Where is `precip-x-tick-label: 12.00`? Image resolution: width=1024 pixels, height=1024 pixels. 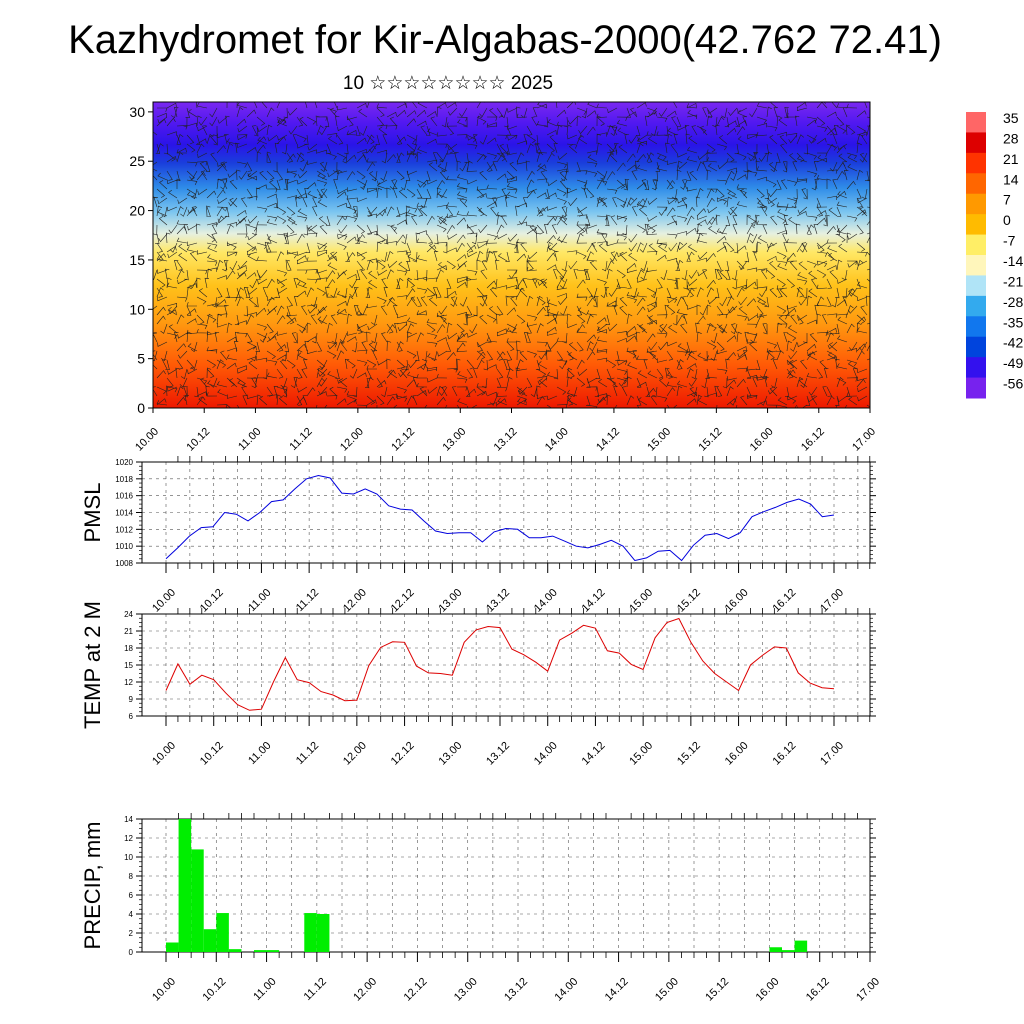 precip-x-tick-label: 12.00 is located at coordinates (365, 990).